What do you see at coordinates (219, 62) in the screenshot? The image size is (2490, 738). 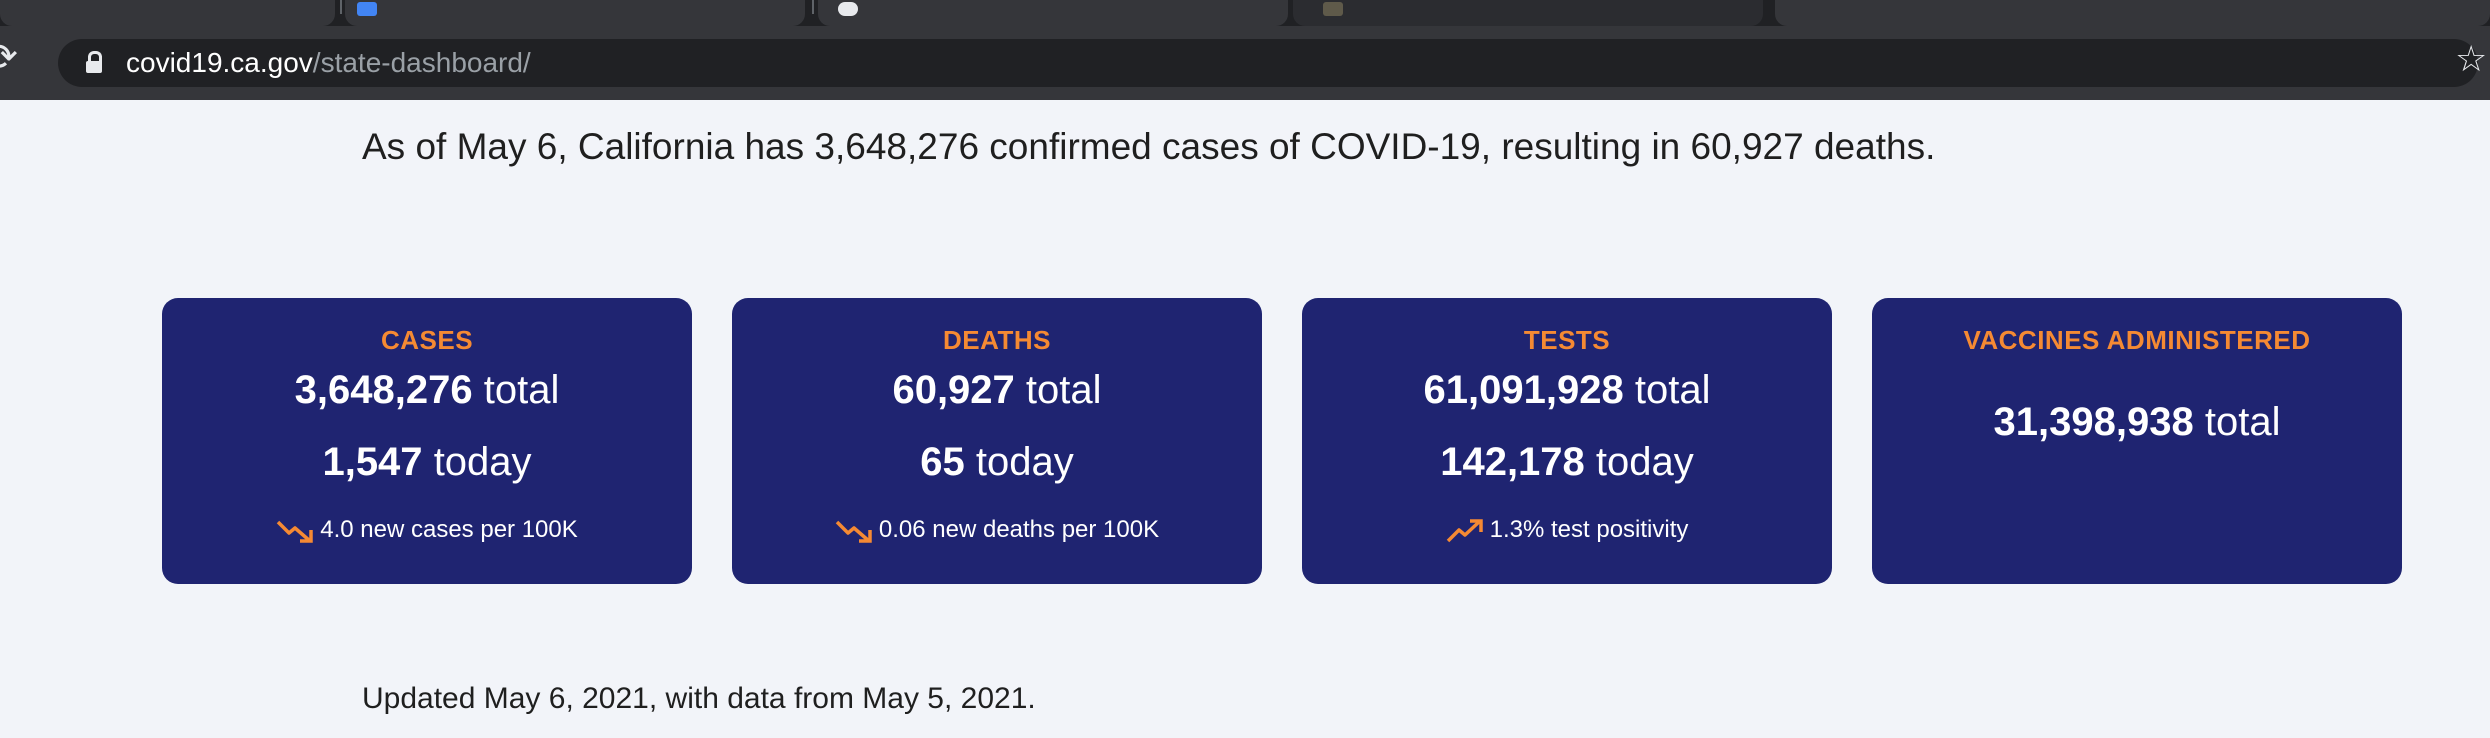 I see `url-domain: covid19.ca.gov` at bounding box center [219, 62].